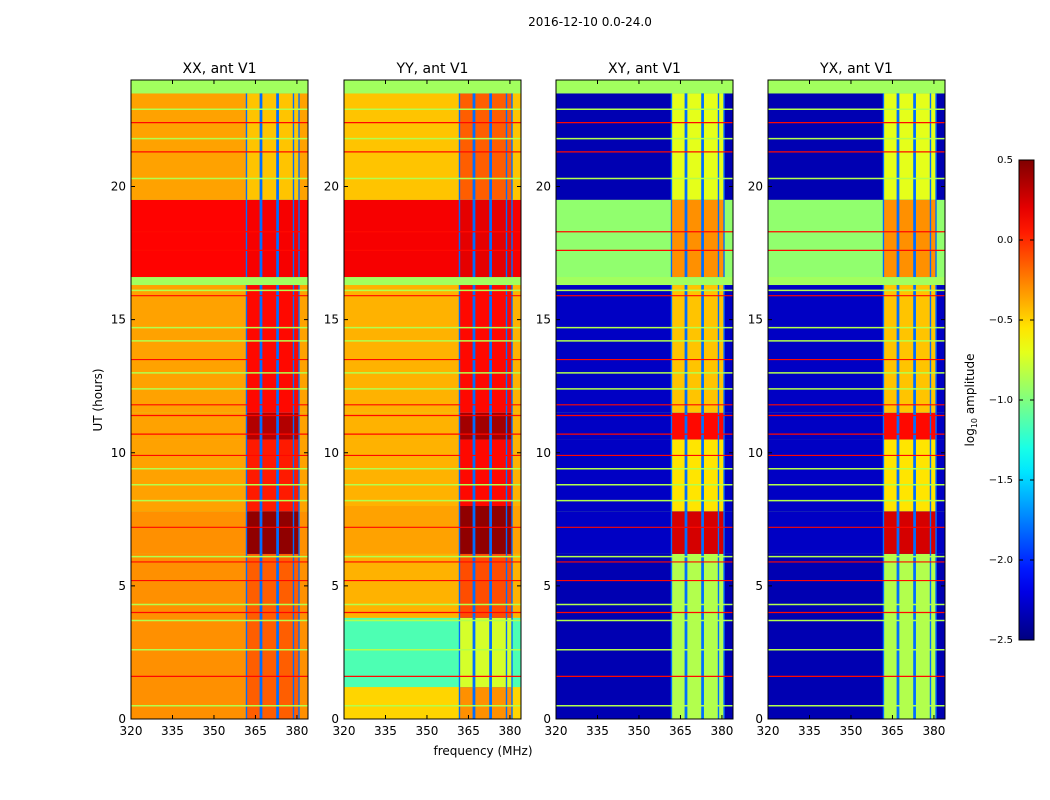 Image resolution: width=1050 pixels, height=800 pixels. I want to click on panel-title: XX, ant V1, so click(220, 69).